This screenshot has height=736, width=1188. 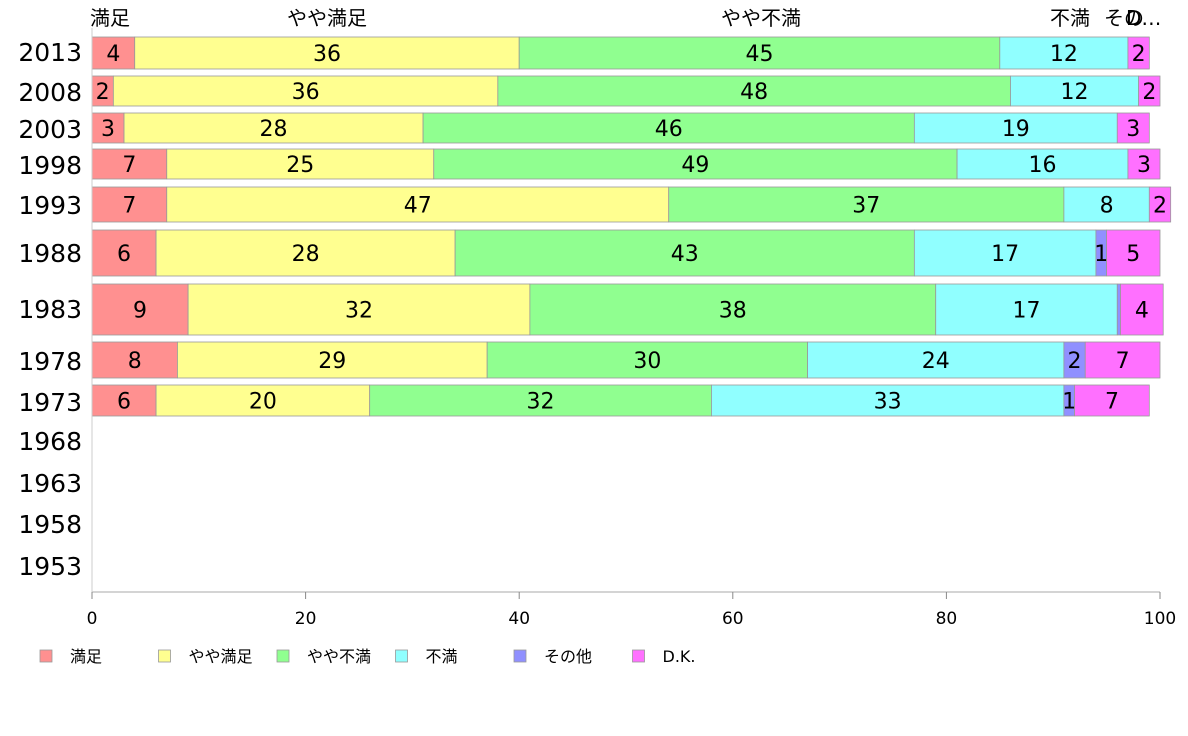 I want to click on data-label-1973-0: 6, so click(x=124, y=402).